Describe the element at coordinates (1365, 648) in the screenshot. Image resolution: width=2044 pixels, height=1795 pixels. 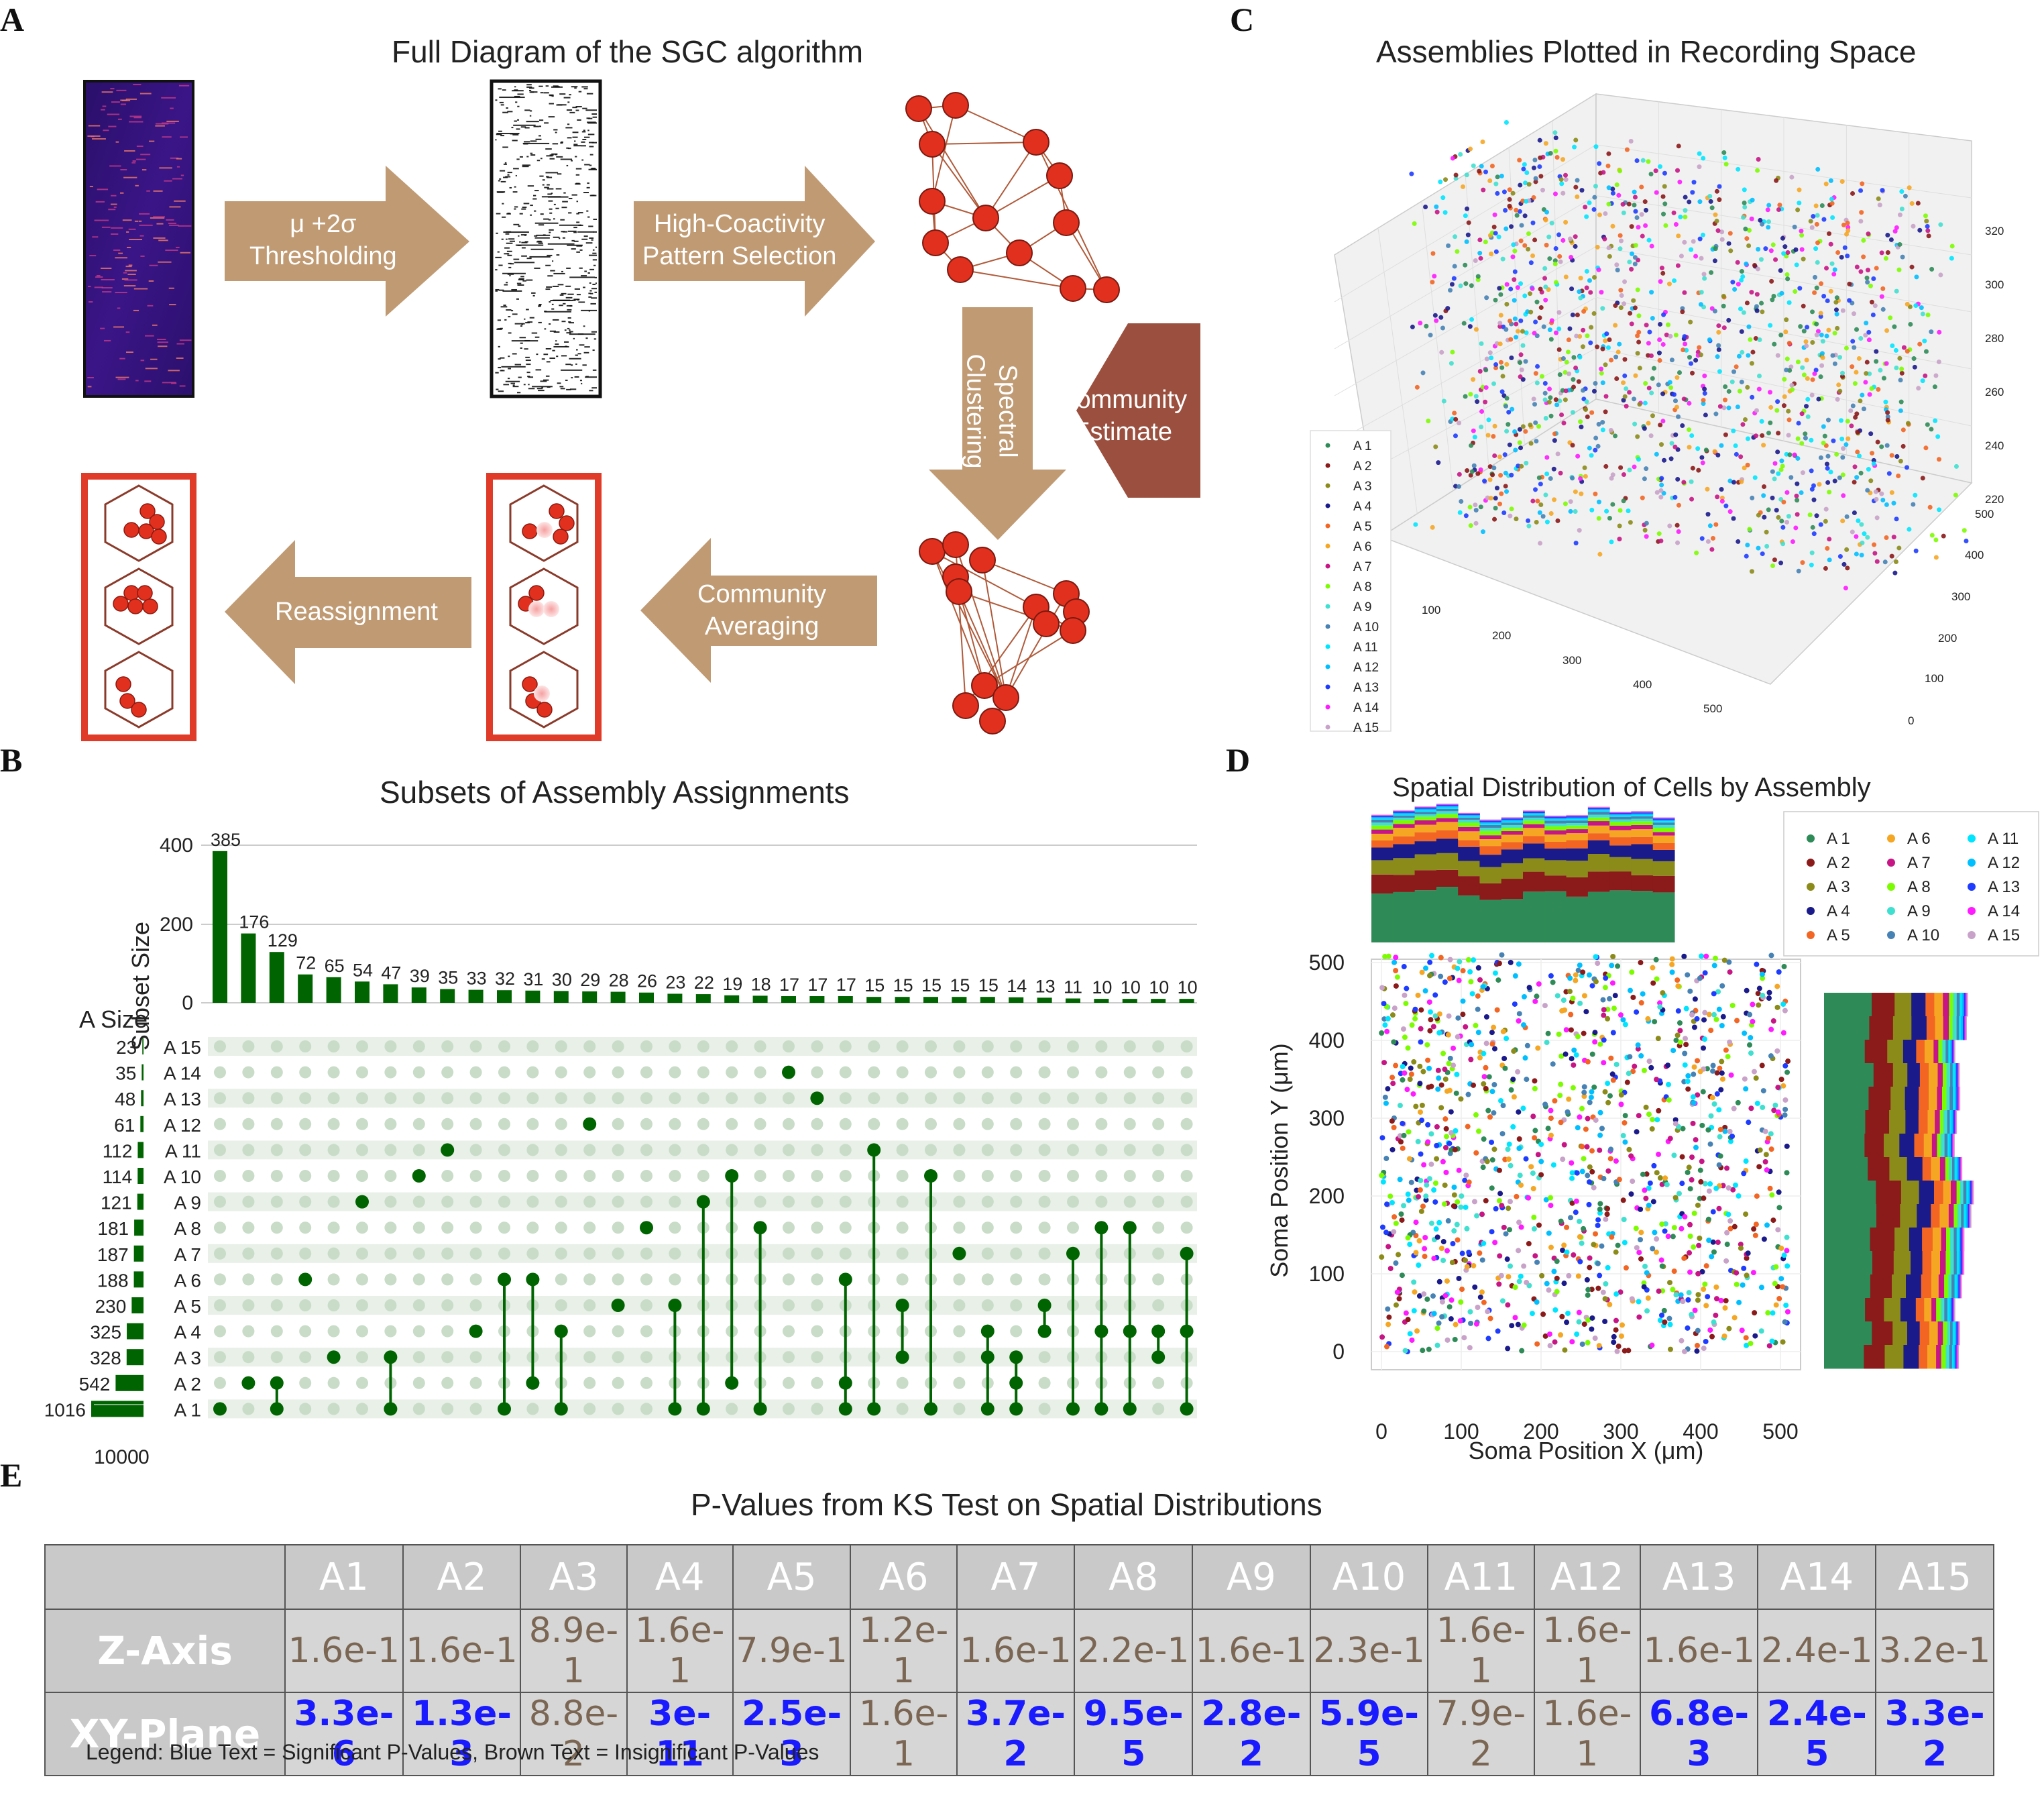
I see `legend-item: A 11` at that location.